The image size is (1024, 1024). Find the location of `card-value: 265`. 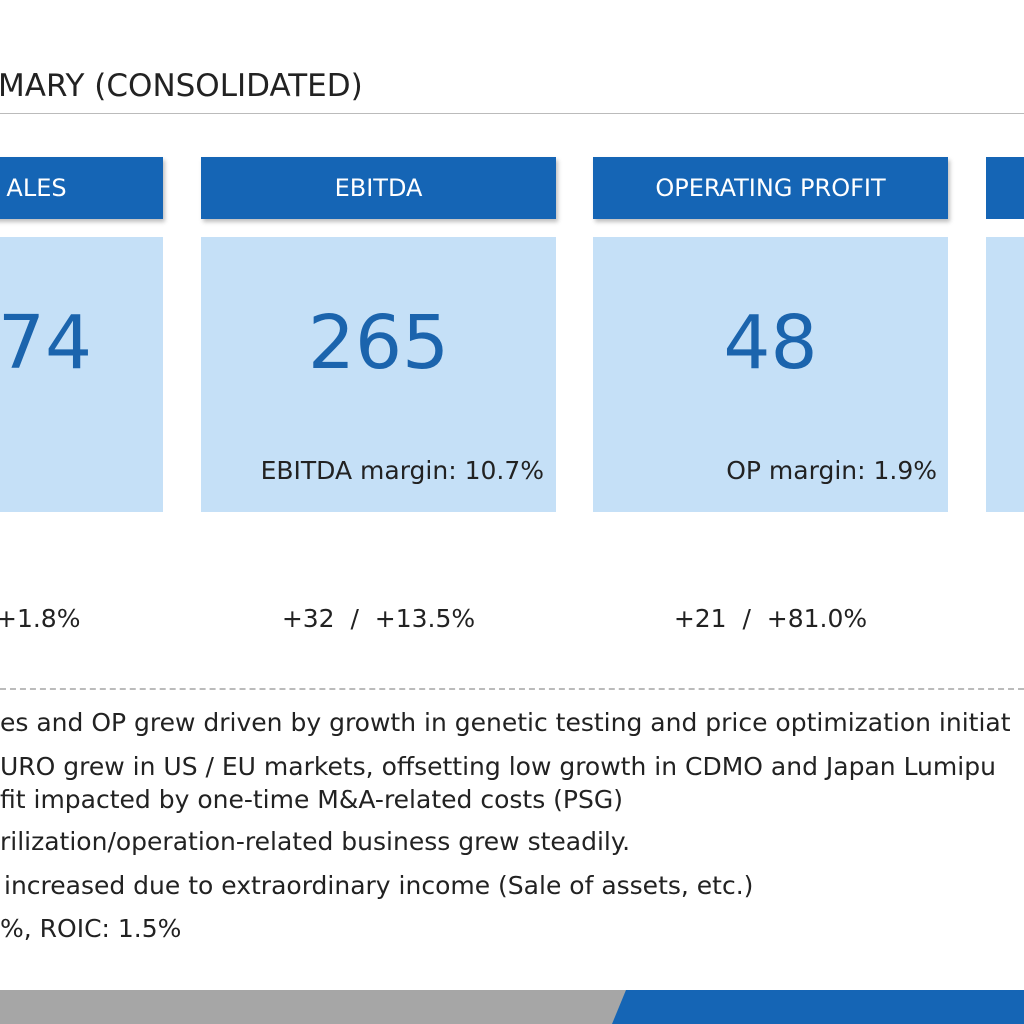

card-value: 265 is located at coordinates (378, 343).